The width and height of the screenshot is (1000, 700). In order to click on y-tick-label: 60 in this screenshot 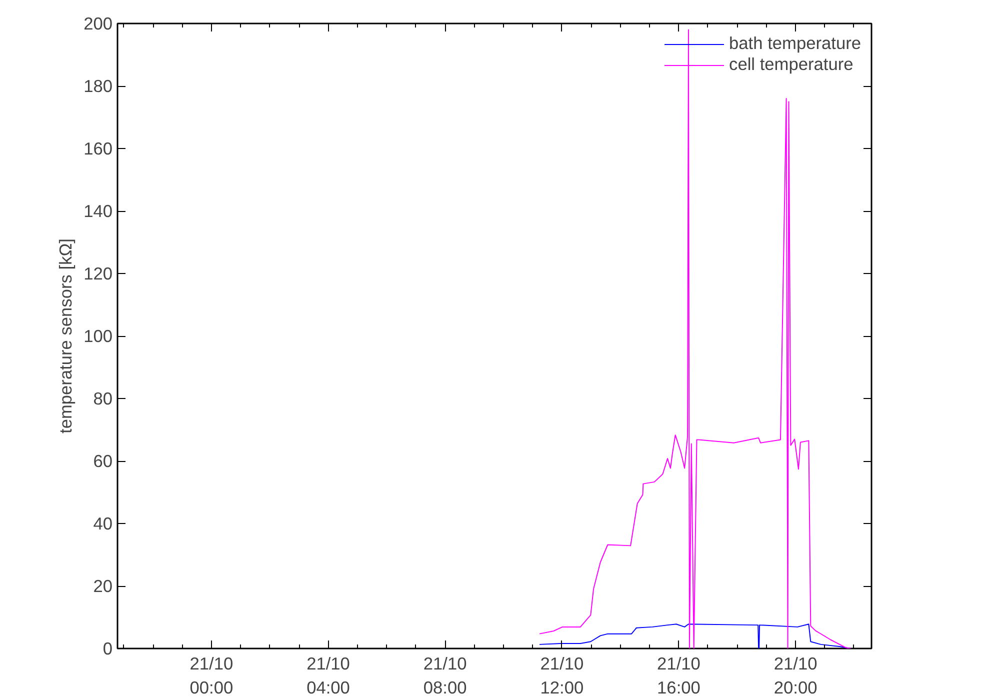, I will do `click(103, 461)`.